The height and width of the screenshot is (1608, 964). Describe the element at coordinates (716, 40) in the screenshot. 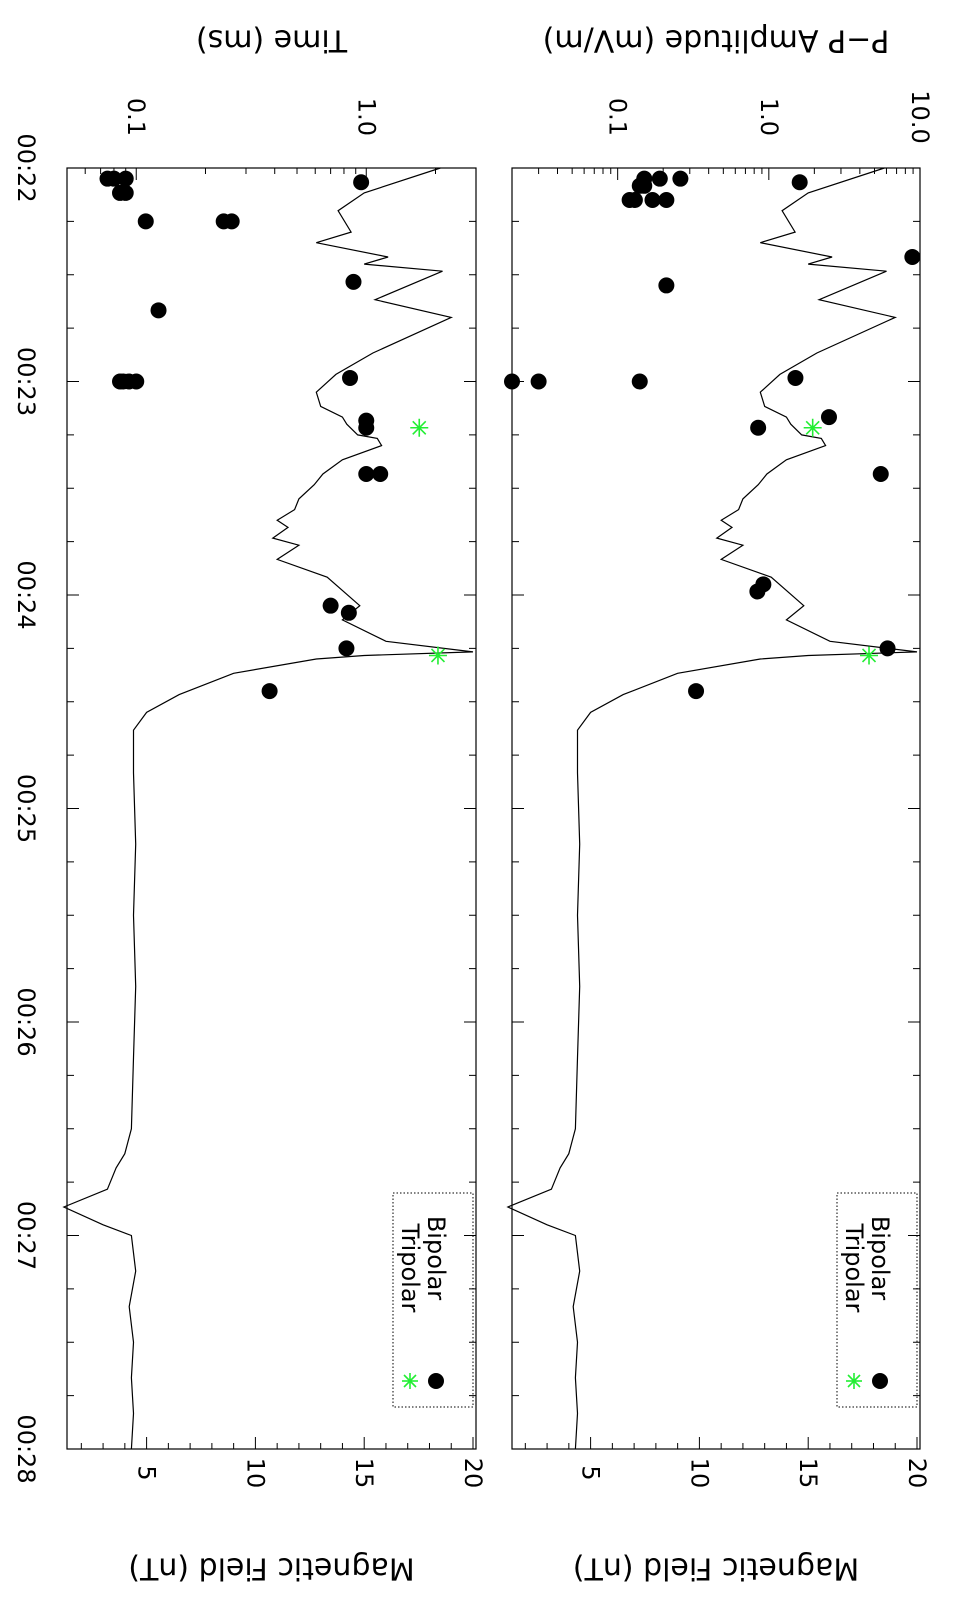

I see `y-axis-title: P−P Amplitude (mV/m)` at that location.